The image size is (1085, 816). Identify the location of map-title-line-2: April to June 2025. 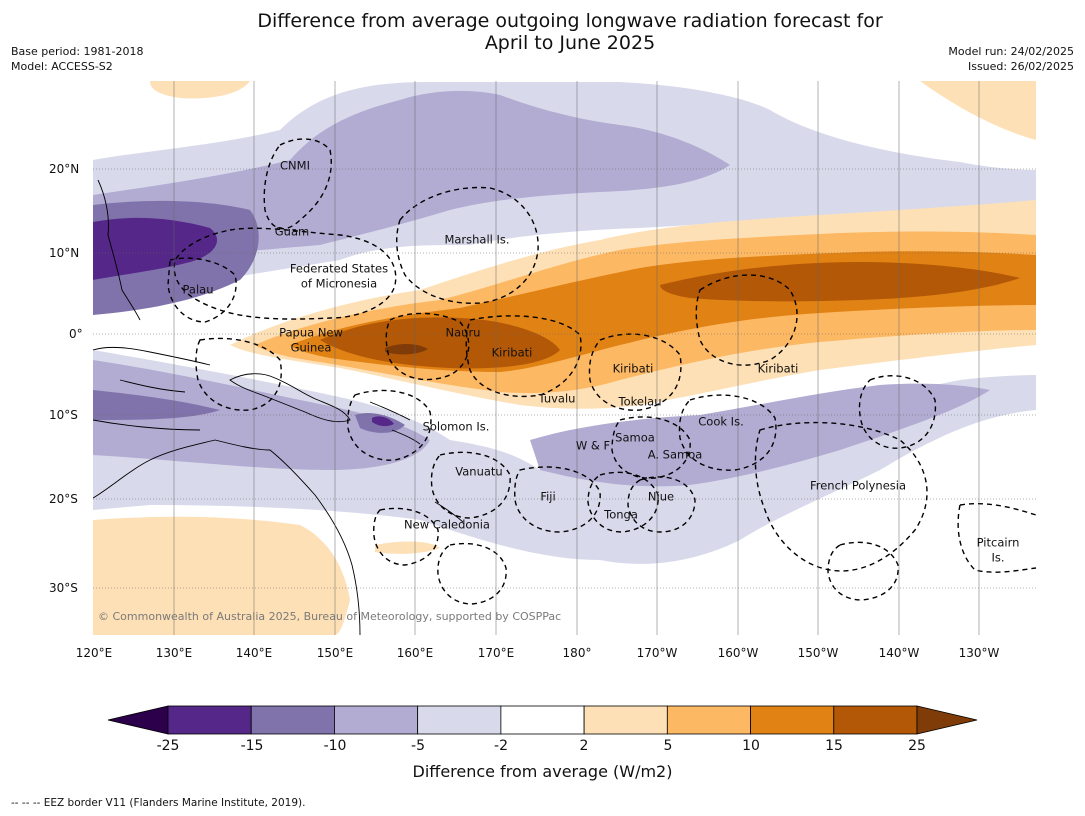
(570, 43).